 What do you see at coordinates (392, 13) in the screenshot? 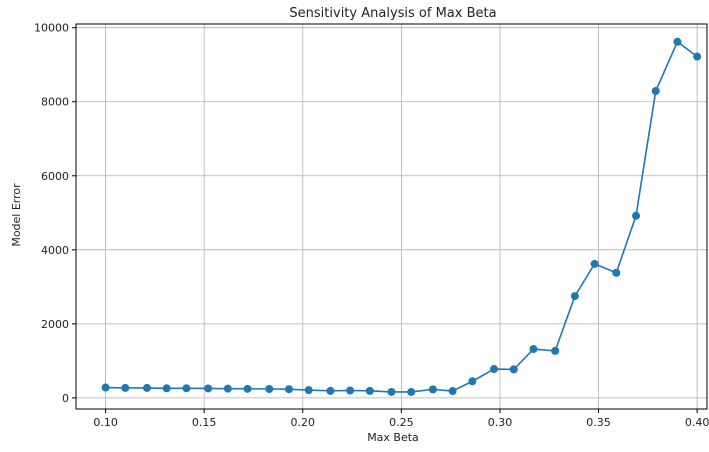
I see `chart-title: Sensitivity Analysis of Max Beta` at bounding box center [392, 13].